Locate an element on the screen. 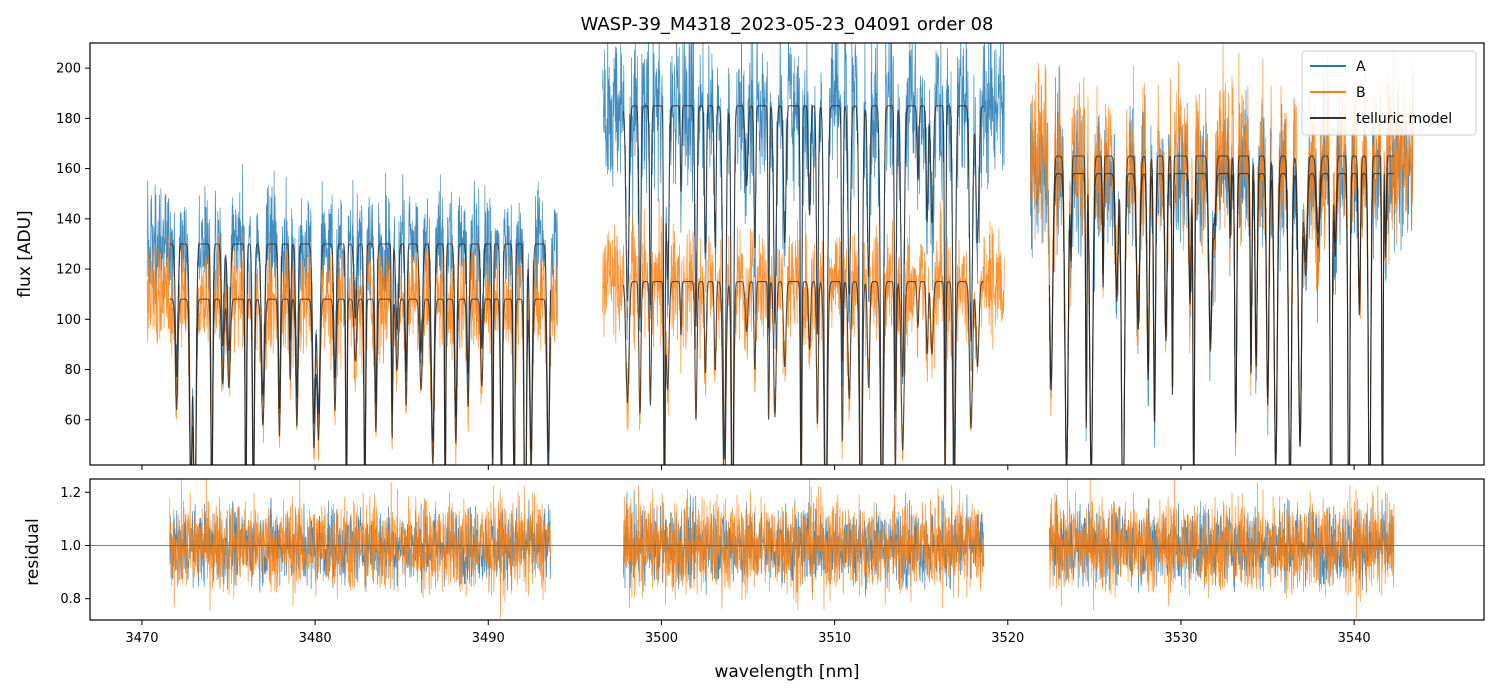 Image resolution: width=1499 pixels, height=696 pixels. residual-x-tick-label: 3510 is located at coordinates (834, 638).